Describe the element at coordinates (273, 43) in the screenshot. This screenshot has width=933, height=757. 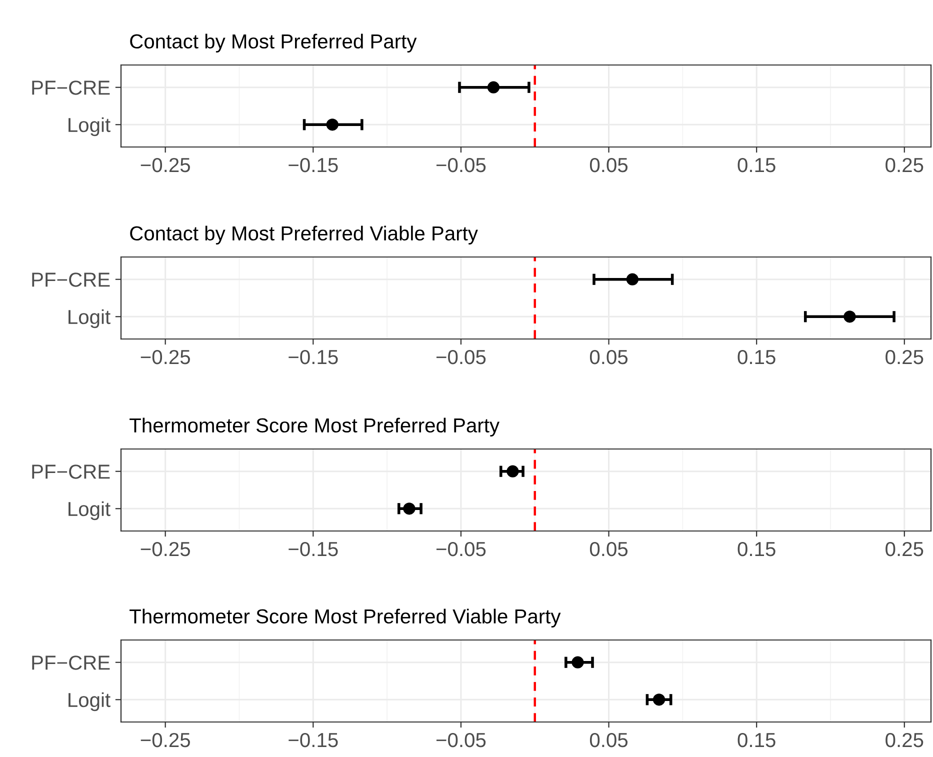
I see `chart-title: Contact by Most Preferred Party` at that location.